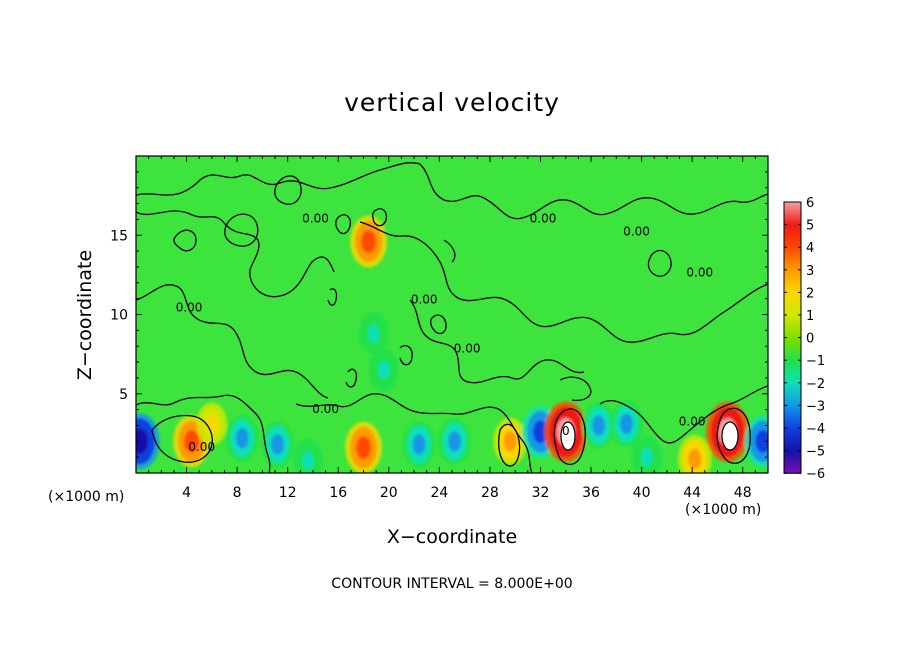 Image resolution: width=904 pixels, height=654 pixels. Describe the element at coordinates (338, 493) in the screenshot. I see `x-tick-label: 16` at that location.